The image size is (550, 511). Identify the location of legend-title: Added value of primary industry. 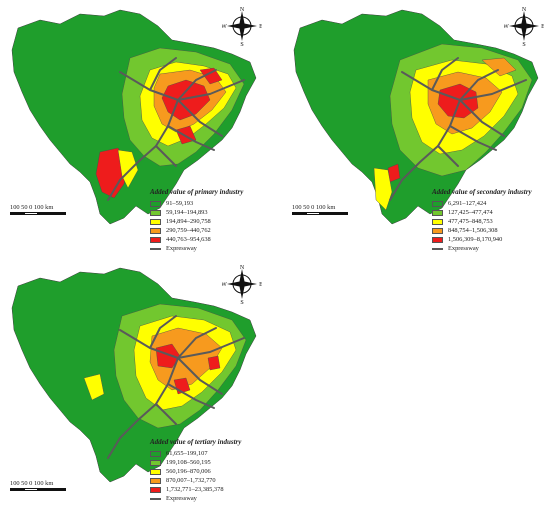
(197, 192).